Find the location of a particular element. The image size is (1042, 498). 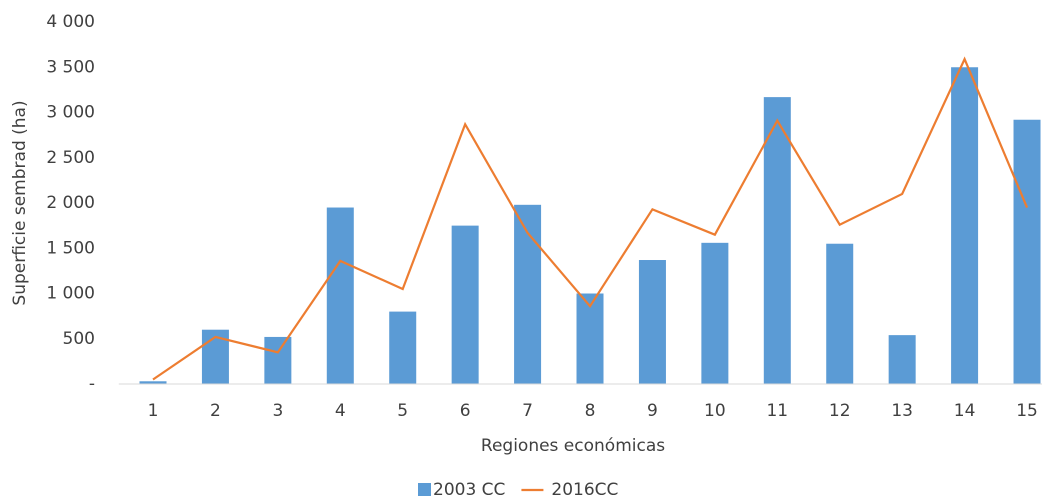

y-tick-label: 1 500 is located at coordinates (70, 248).